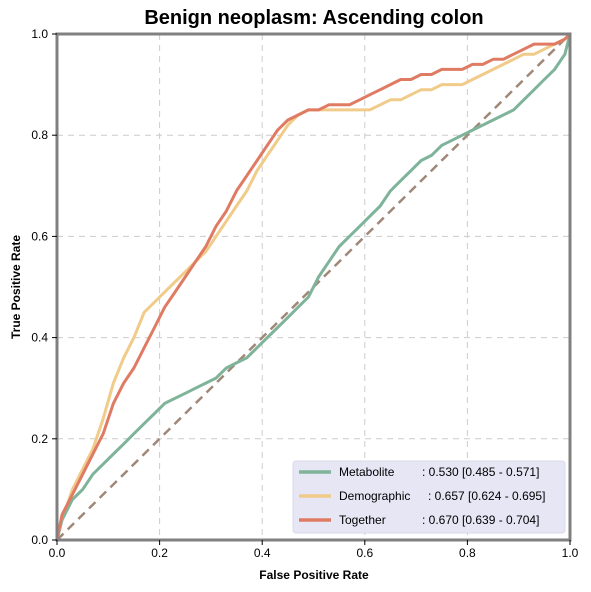  Describe the element at coordinates (39, 34) in the screenshot. I see `y-tick-label: 1.0` at that location.